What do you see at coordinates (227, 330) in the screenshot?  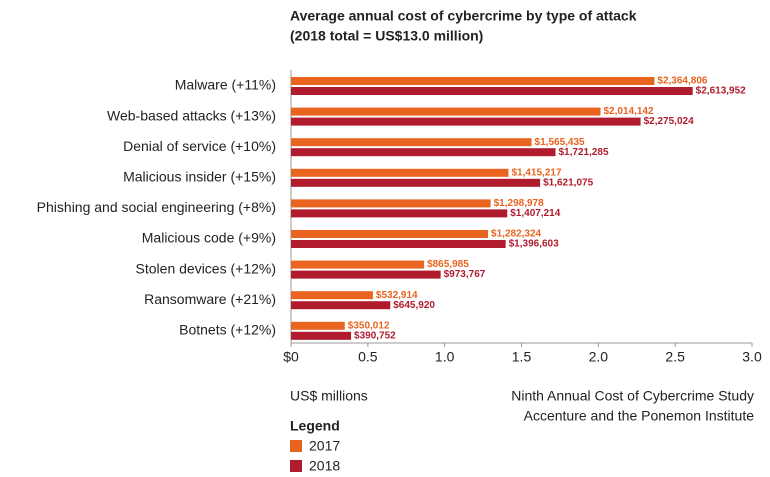 I see `y-tick-label: Botnets (+12%)` at bounding box center [227, 330].